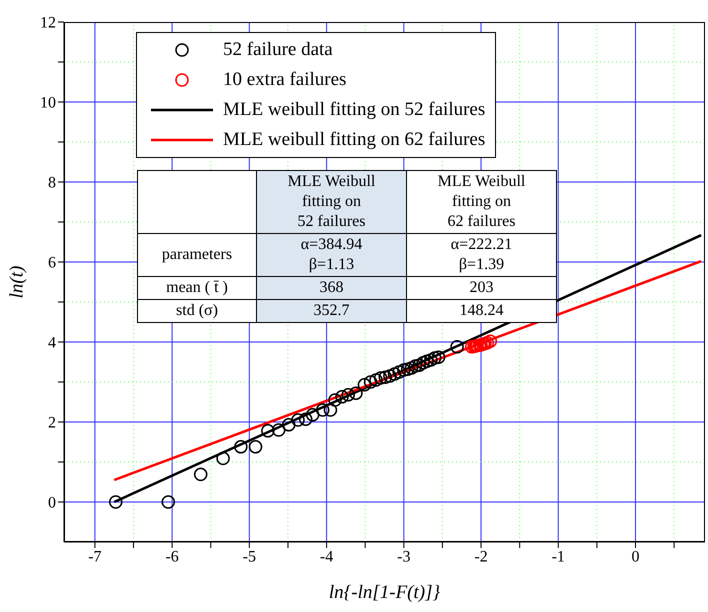 Image resolution: width=708 pixels, height=612 pixels. What do you see at coordinates (331, 255) in the screenshot?
I see `annotation: α=384.94 β=1.13` at bounding box center [331, 255].